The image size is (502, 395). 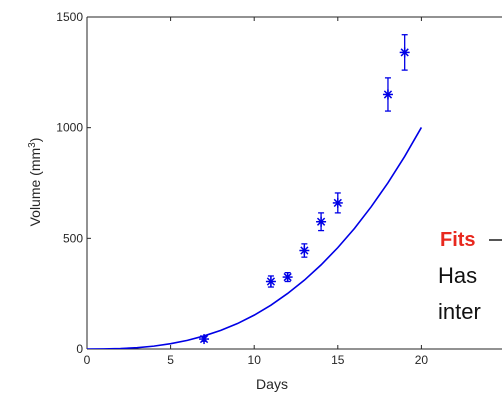 What do you see at coordinates (495, 240) in the screenshot?
I see `overlay-dash` at bounding box center [495, 240].